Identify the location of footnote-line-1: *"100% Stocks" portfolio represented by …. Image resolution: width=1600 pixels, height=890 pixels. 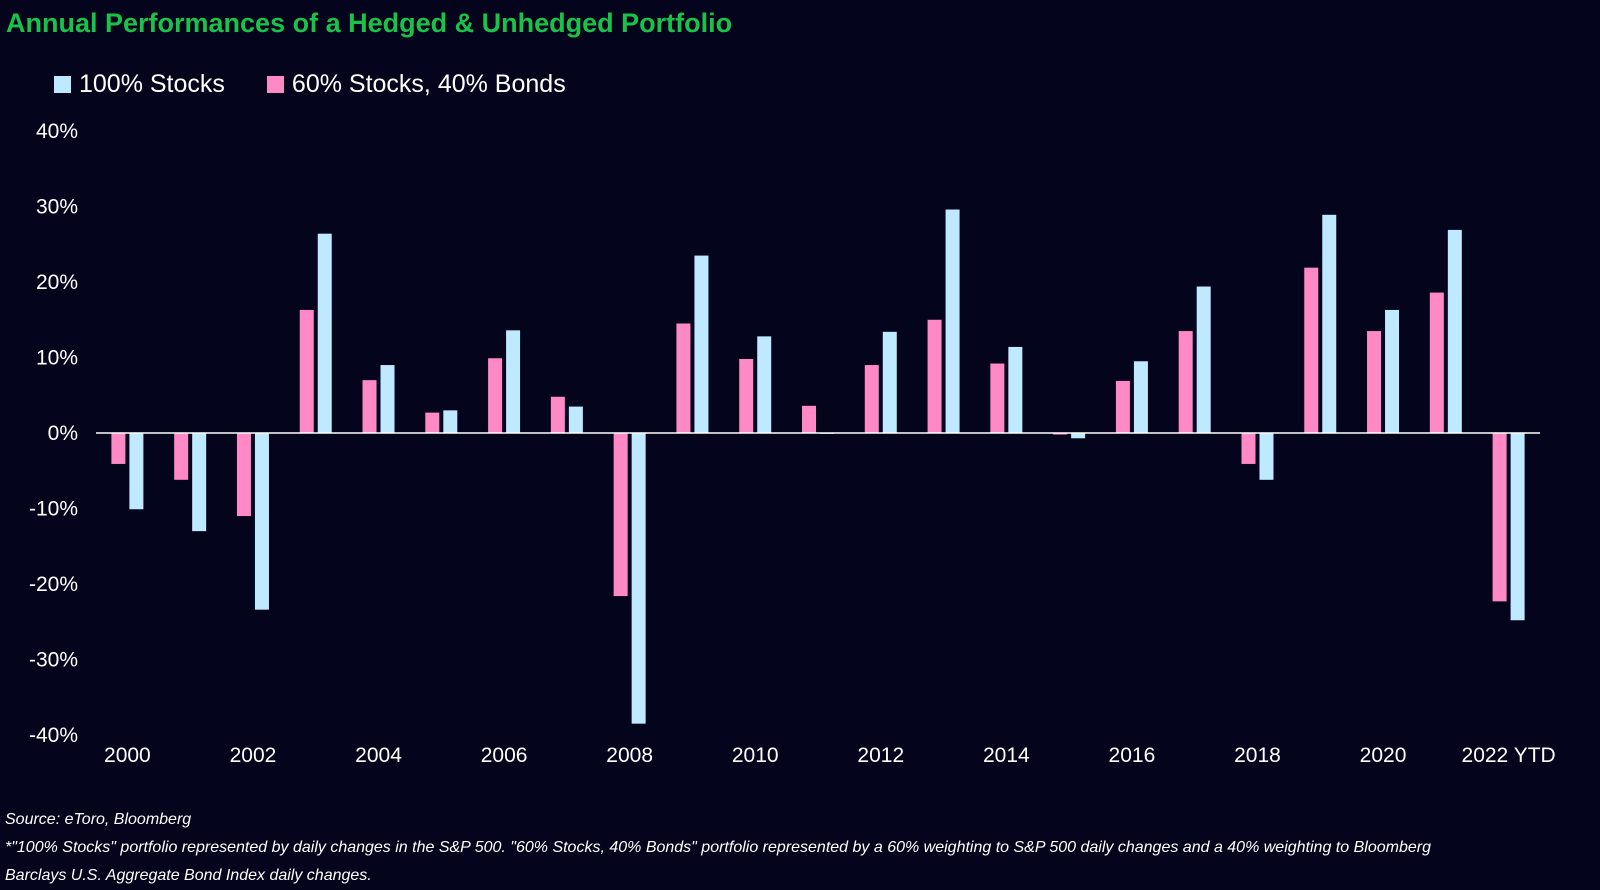
(718, 847).